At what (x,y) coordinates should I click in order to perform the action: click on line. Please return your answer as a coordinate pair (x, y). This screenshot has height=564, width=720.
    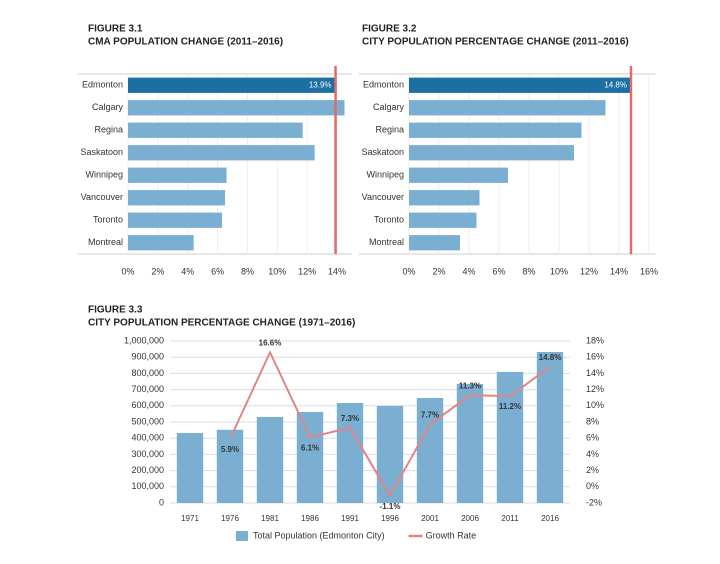
    Looking at the image, I should click on (390, 423).